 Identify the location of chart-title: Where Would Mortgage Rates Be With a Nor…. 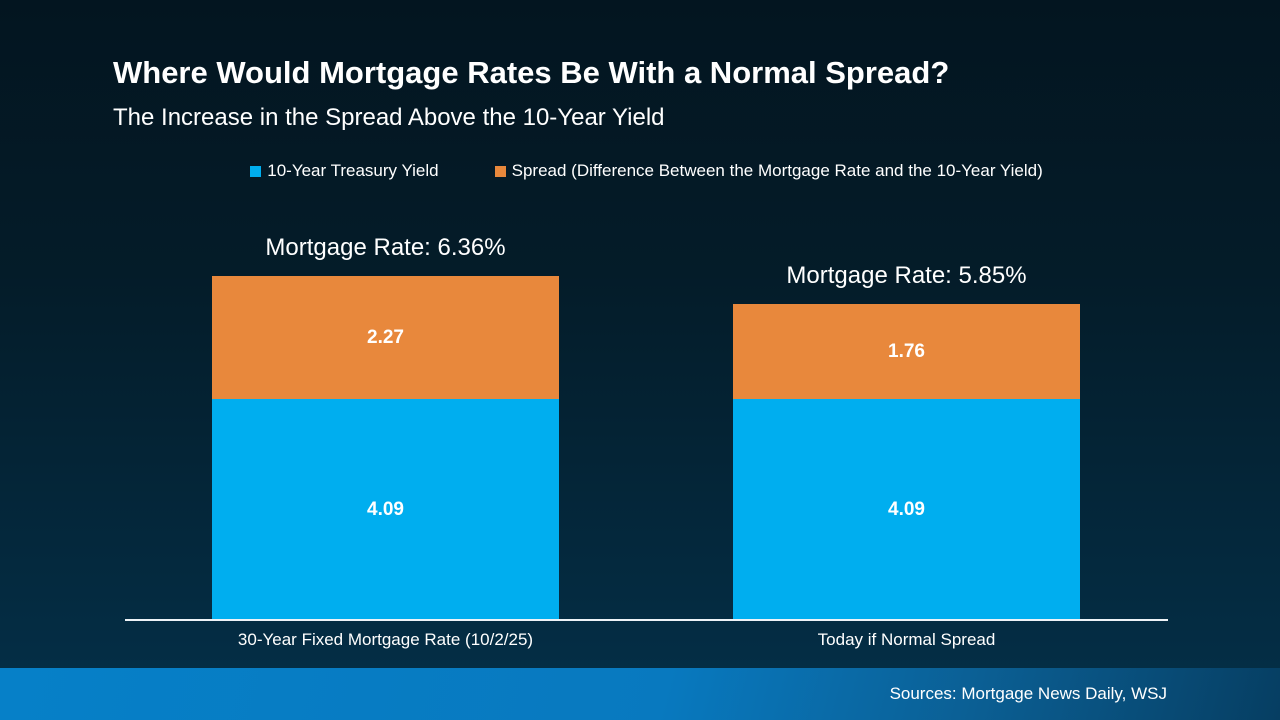
(531, 72).